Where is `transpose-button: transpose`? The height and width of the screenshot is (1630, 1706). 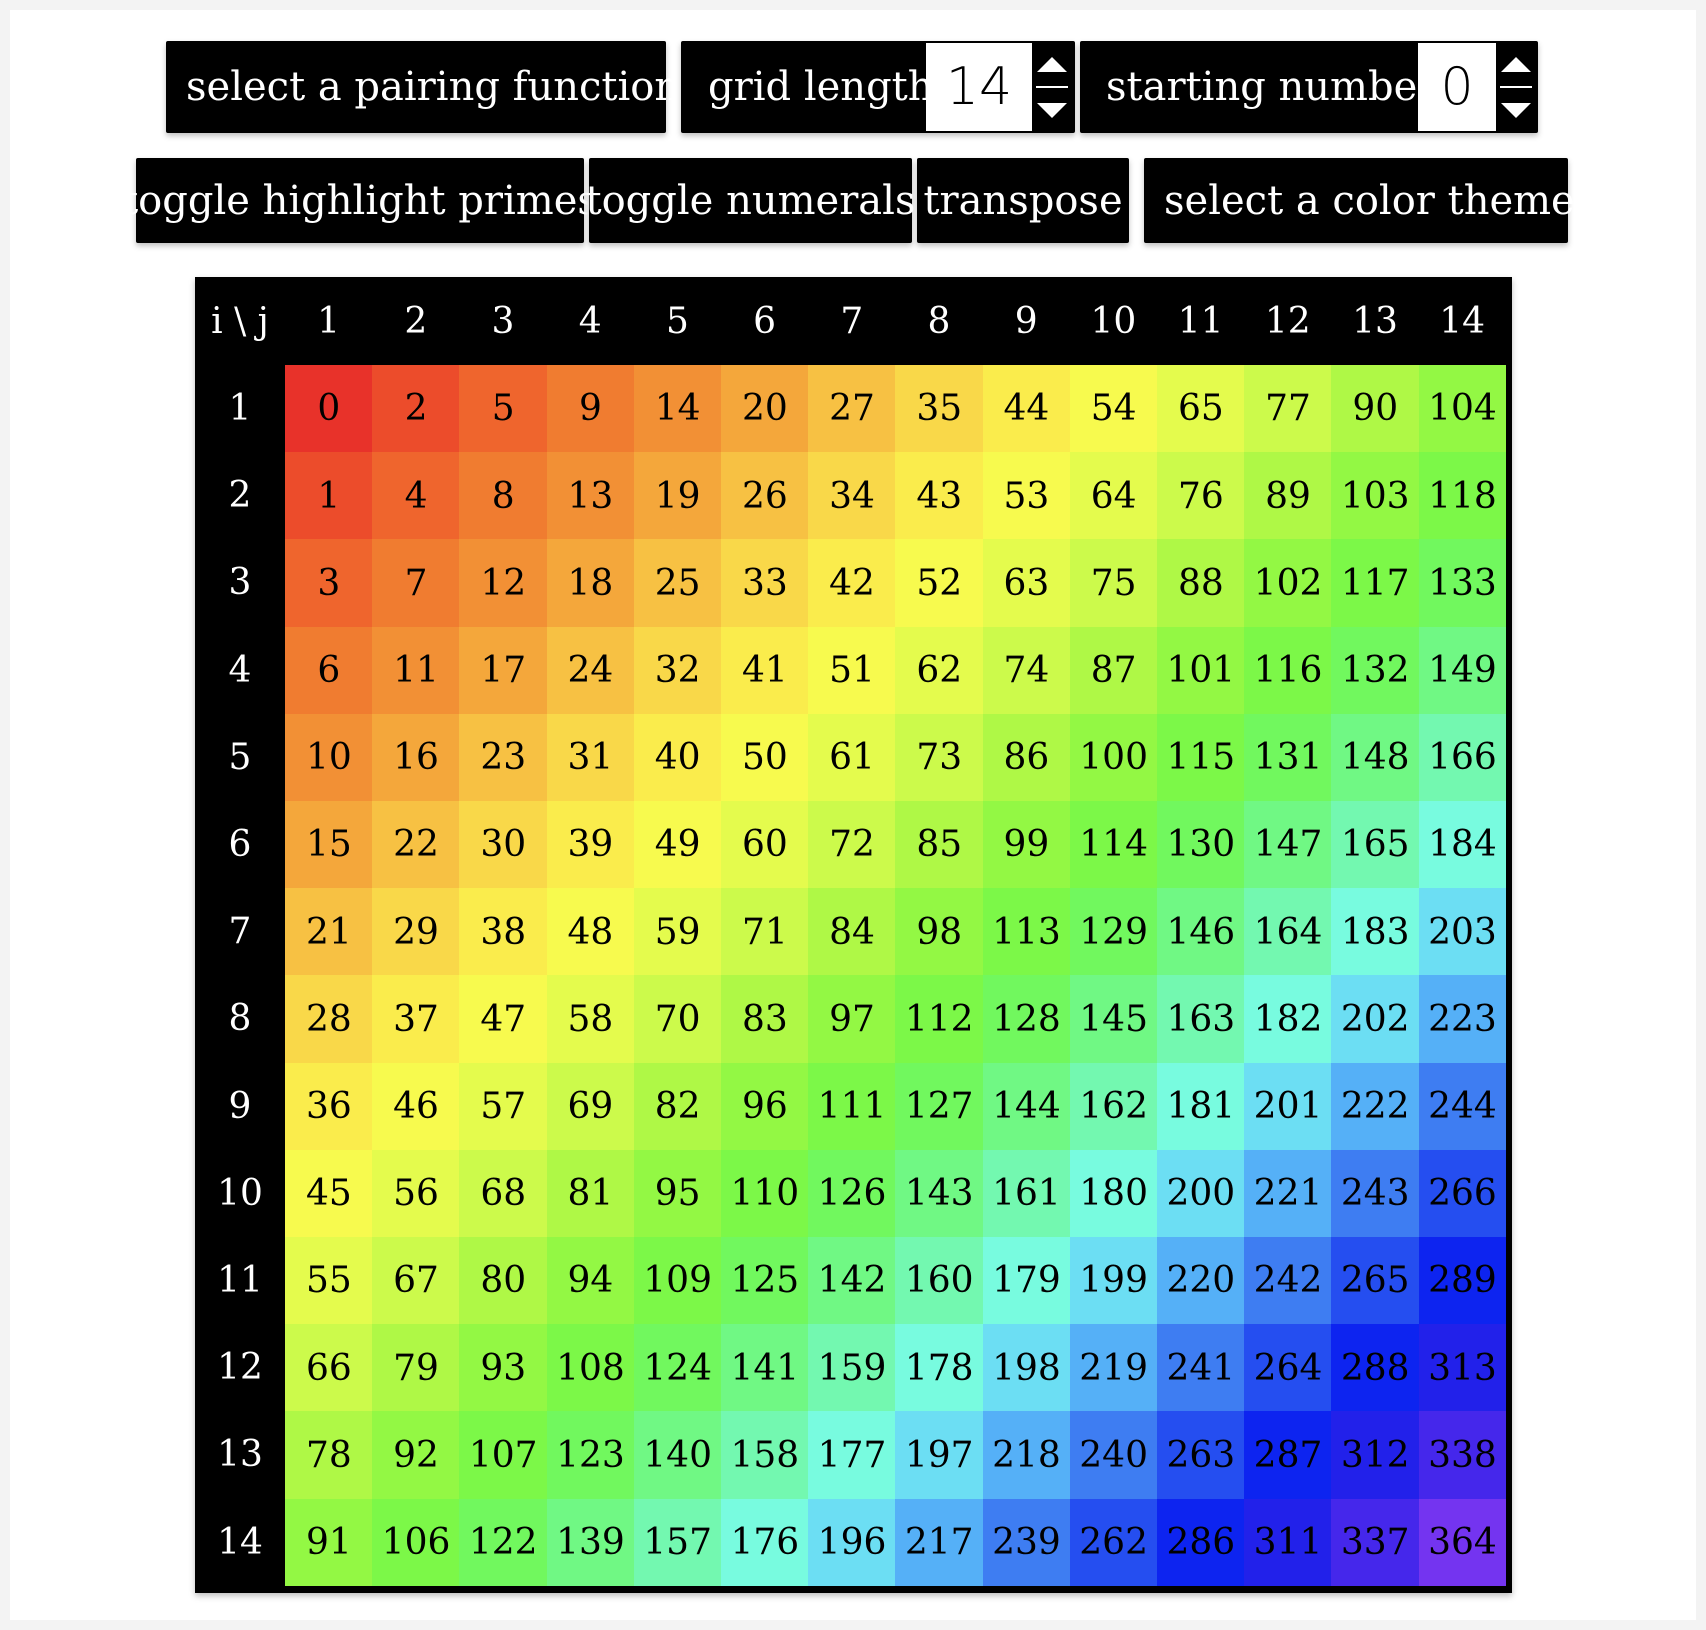
transpose-button: transpose is located at coordinates (1023, 200).